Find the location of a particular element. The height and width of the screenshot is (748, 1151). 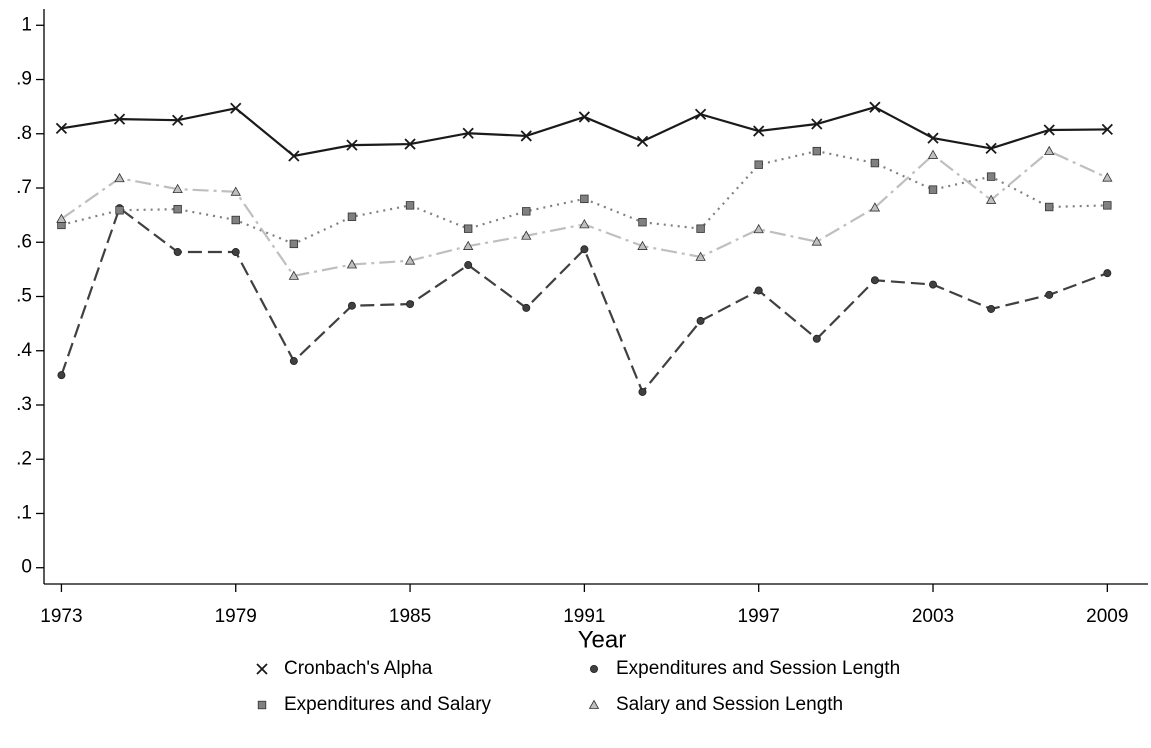

x-tick-label: 1979 is located at coordinates (236, 616).